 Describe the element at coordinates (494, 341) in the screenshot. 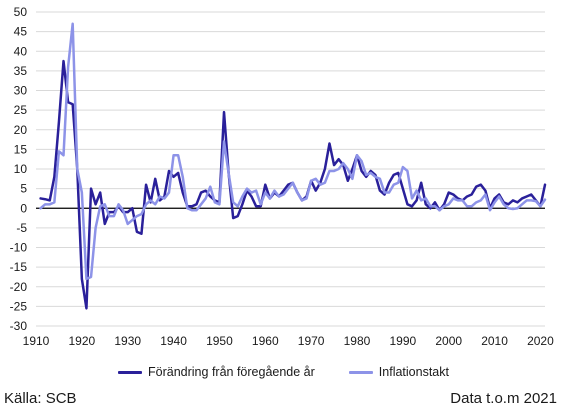

I see `x-tick-label: 2010` at that location.